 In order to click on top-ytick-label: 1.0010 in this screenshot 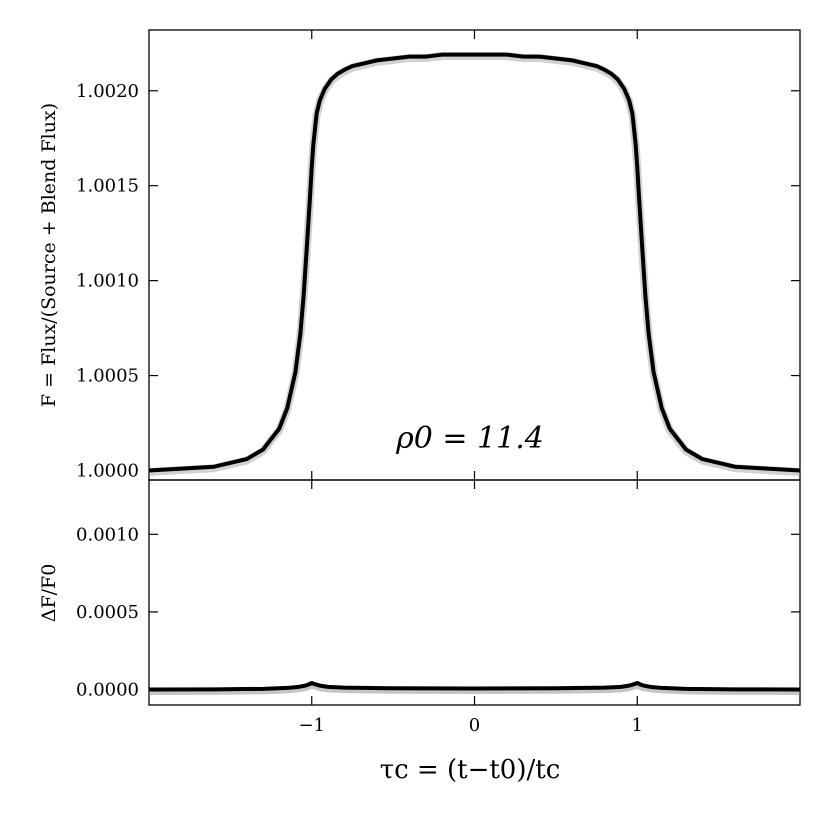, I will do `click(107, 281)`.